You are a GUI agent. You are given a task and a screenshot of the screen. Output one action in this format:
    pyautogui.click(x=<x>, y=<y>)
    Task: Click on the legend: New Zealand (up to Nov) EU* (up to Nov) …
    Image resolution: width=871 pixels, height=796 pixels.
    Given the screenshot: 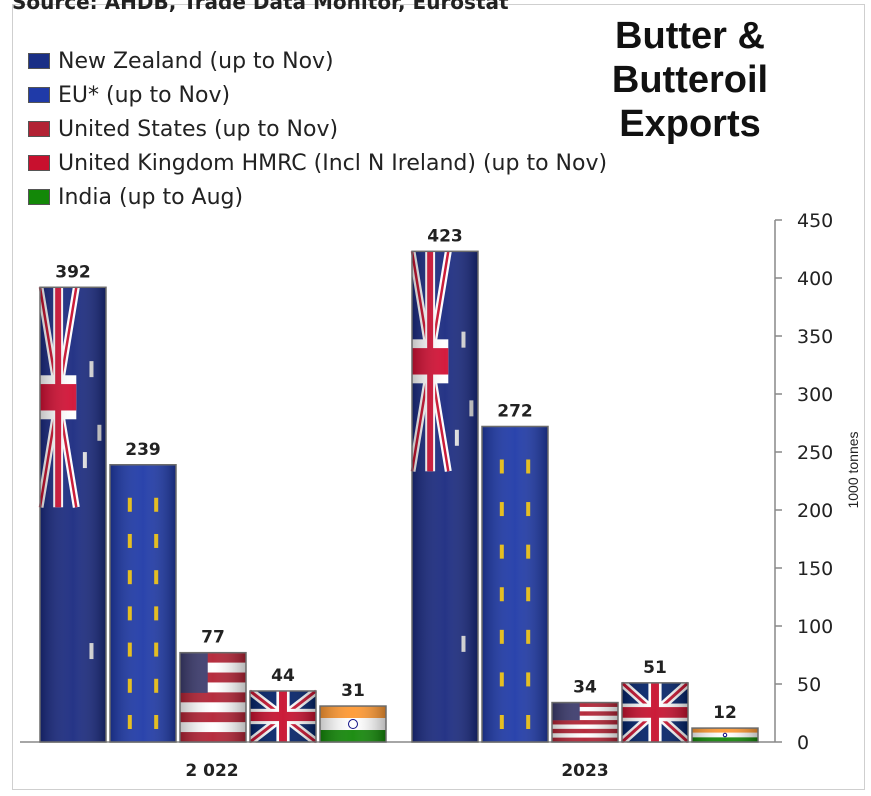 What is the action you would take?
    pyautogui.click(x=317, y=129)
    